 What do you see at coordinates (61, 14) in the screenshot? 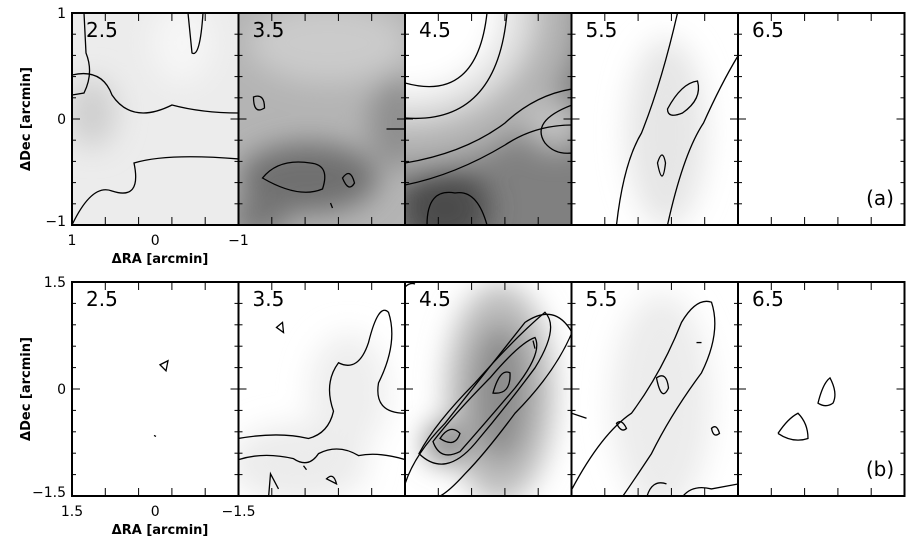
I see `y-tick-label: 1` at bounding box center [61, 14].